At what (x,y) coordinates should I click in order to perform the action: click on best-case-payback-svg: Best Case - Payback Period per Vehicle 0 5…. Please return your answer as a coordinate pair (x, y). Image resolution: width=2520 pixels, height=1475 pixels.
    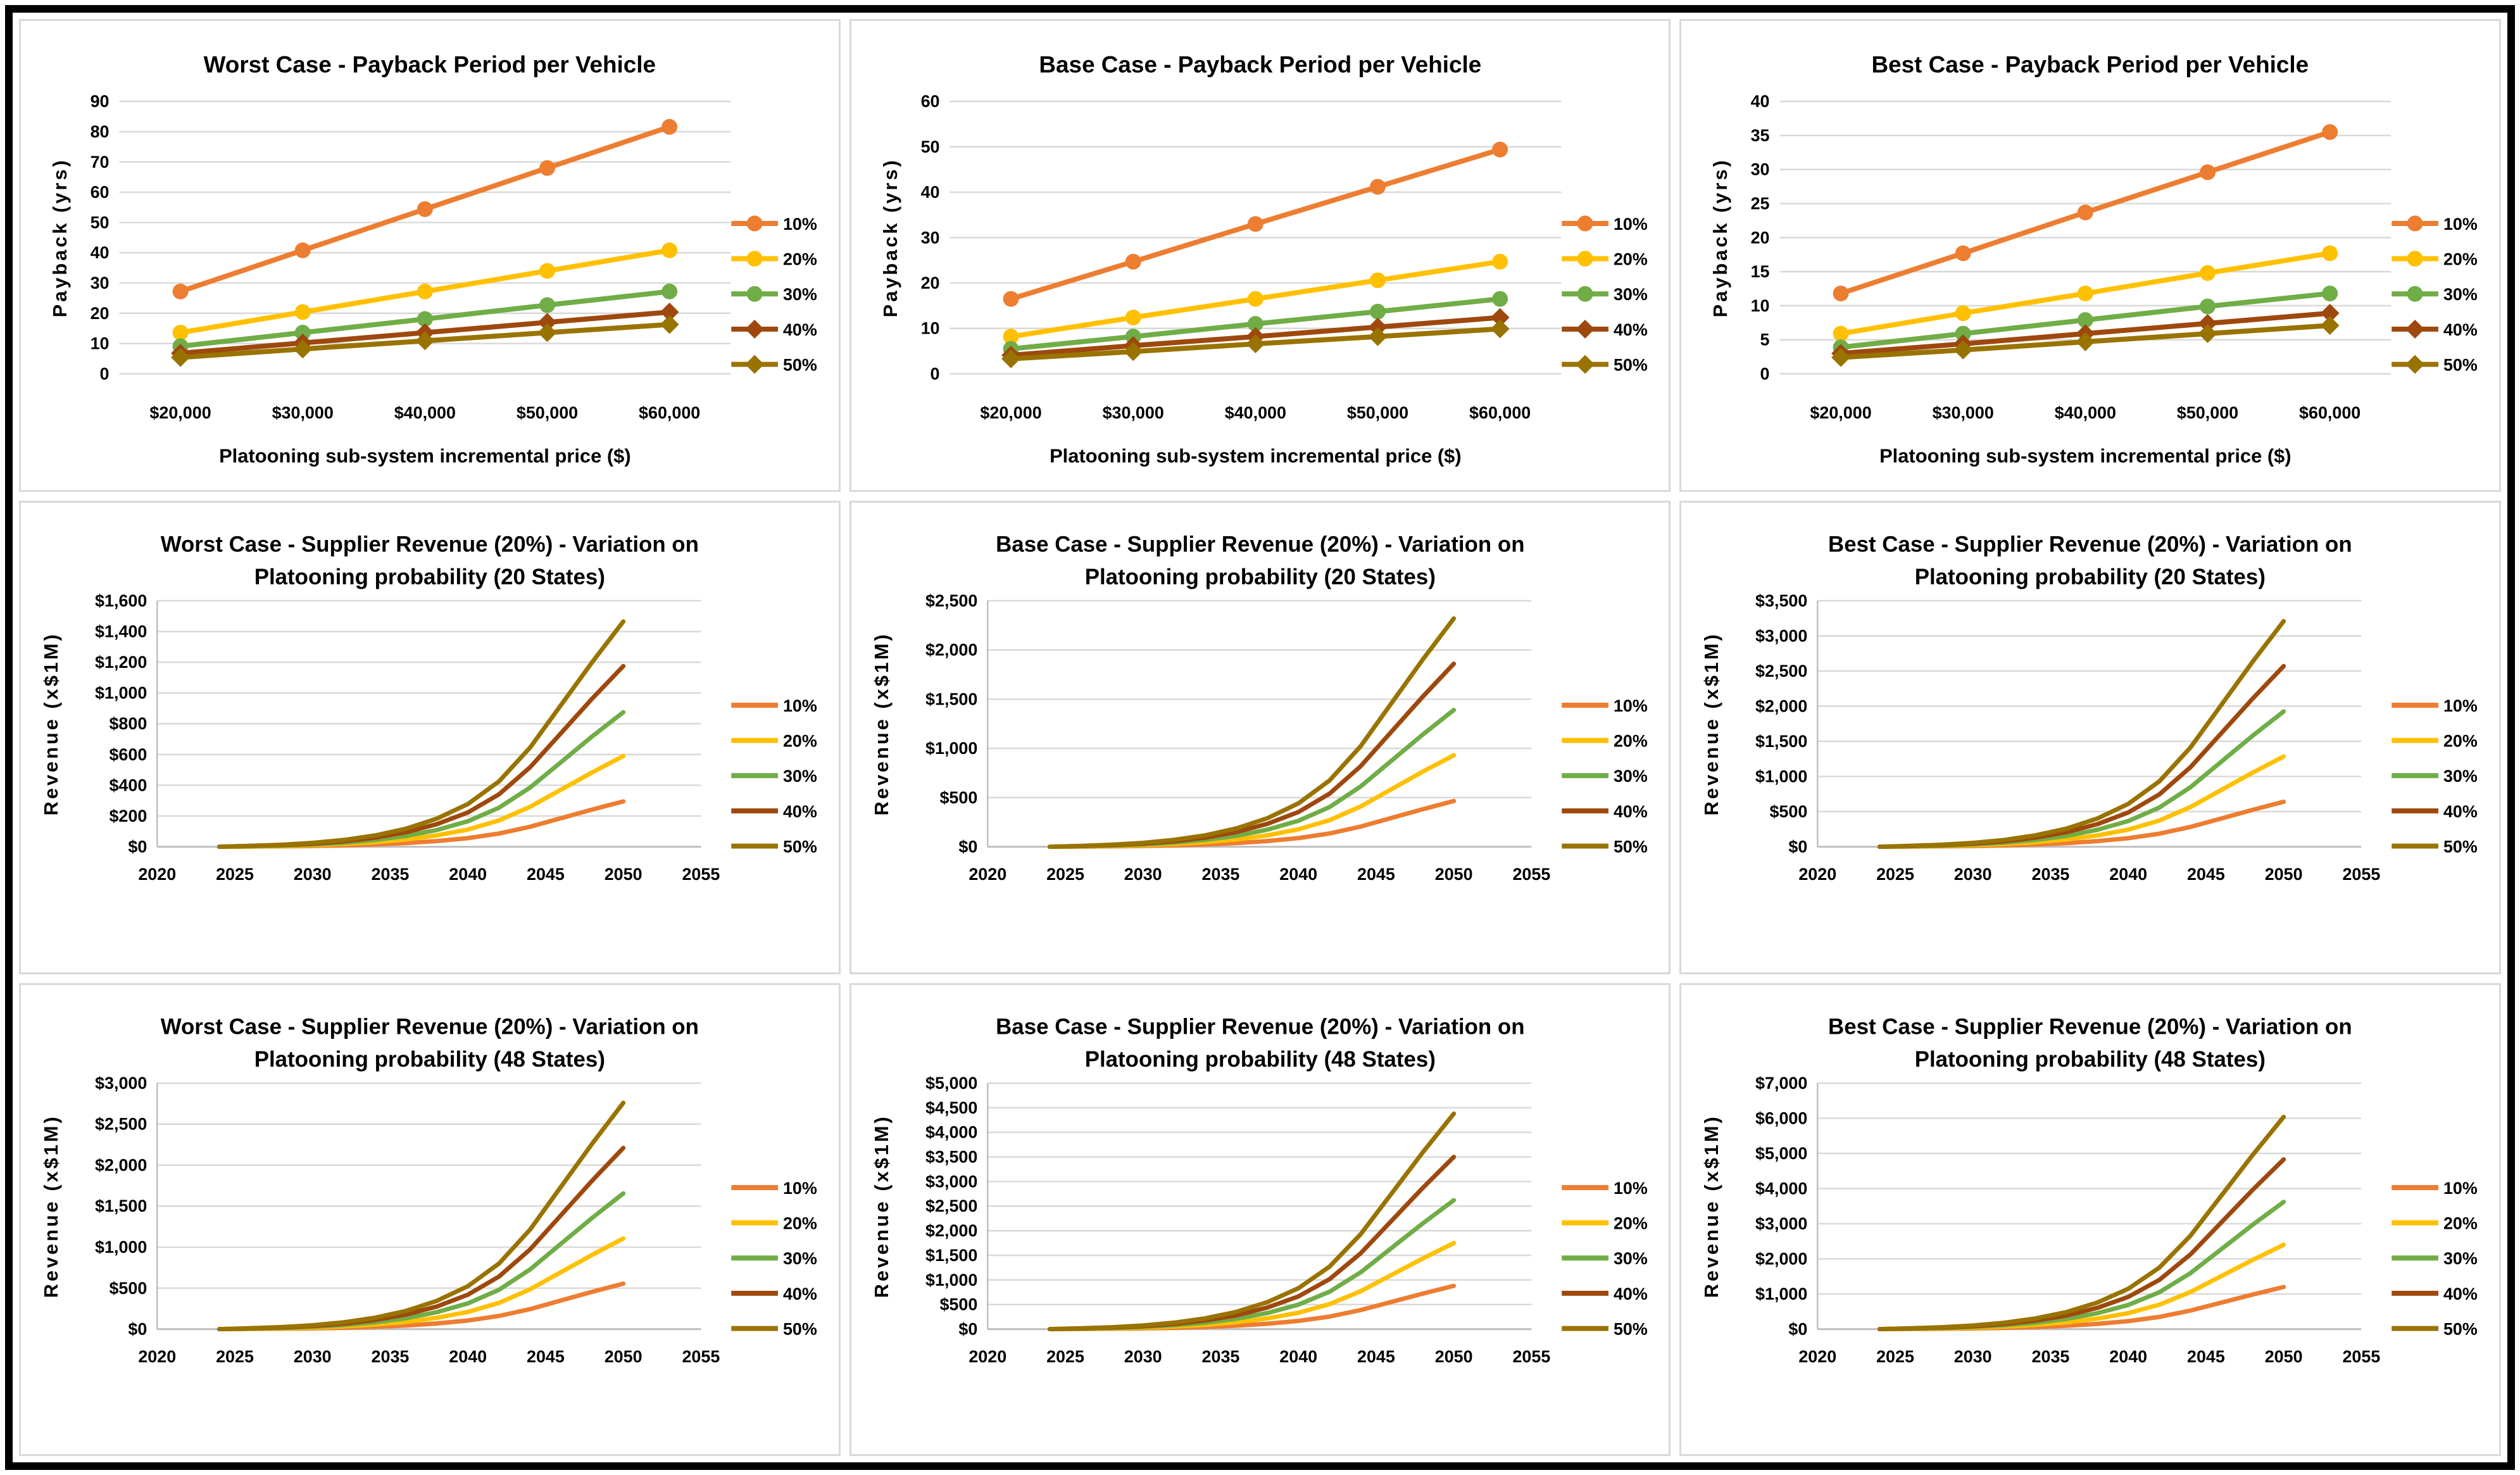
    Looking at the image, I should click on (2093, 259).